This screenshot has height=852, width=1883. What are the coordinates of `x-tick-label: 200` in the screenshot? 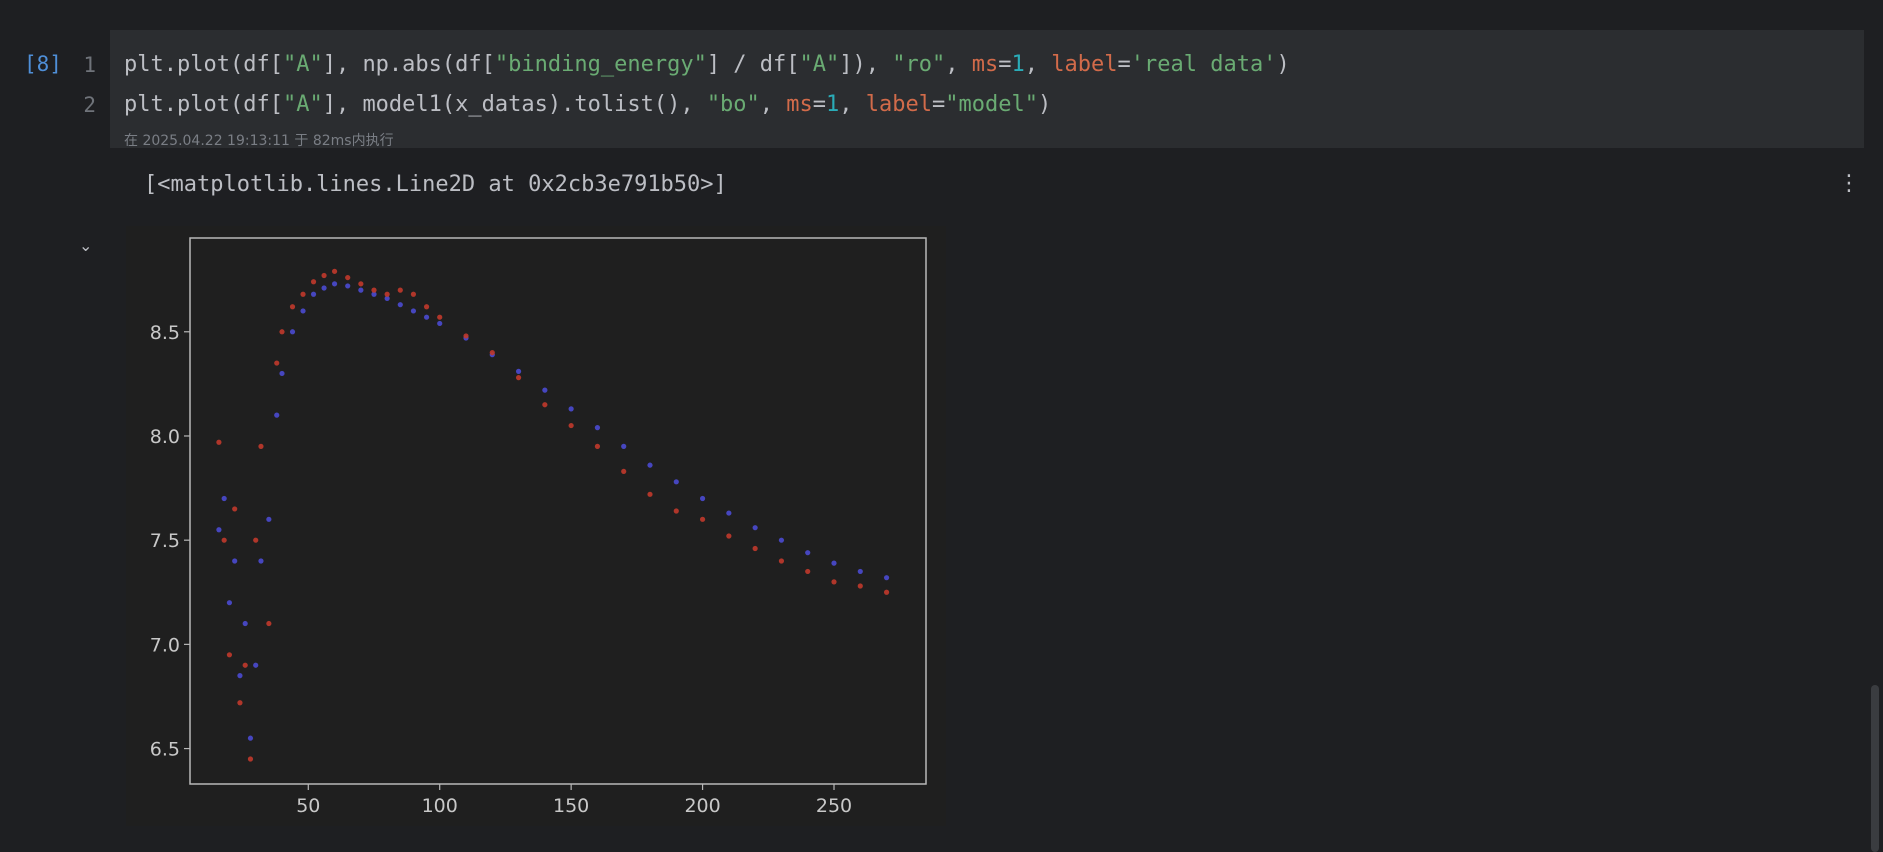 It's located at (702, 806).